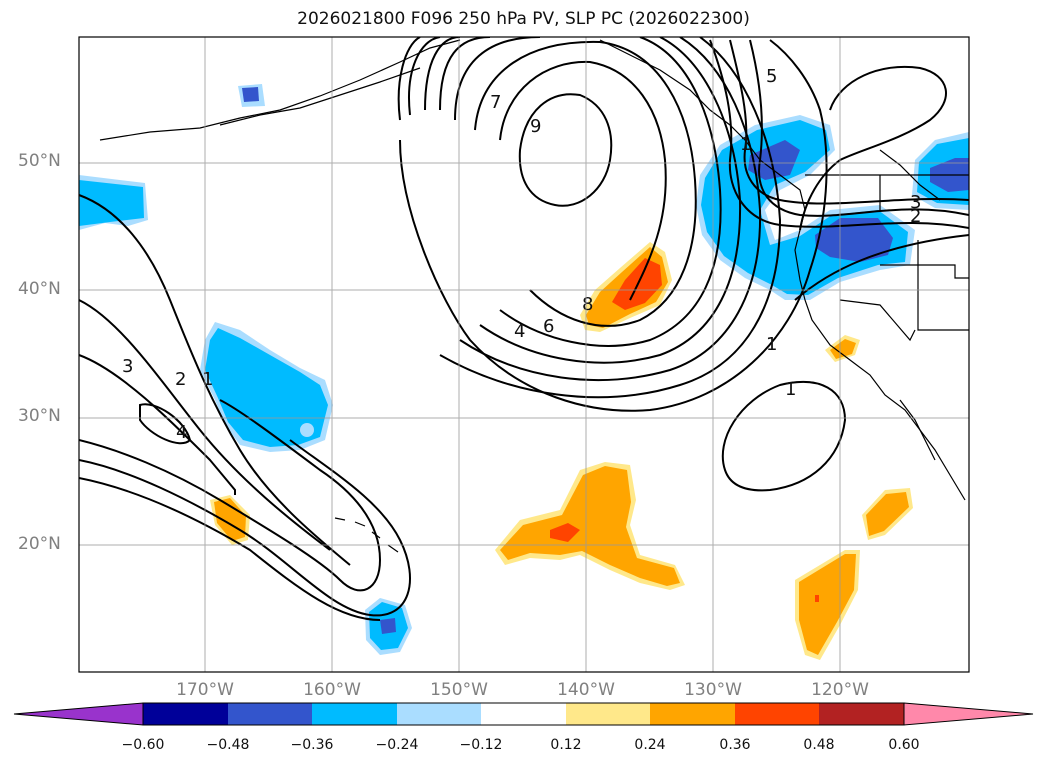 This screenshot has width=1047, height=765. I want to click on colorbar-tick-label: 0.24, so click(650, 745).